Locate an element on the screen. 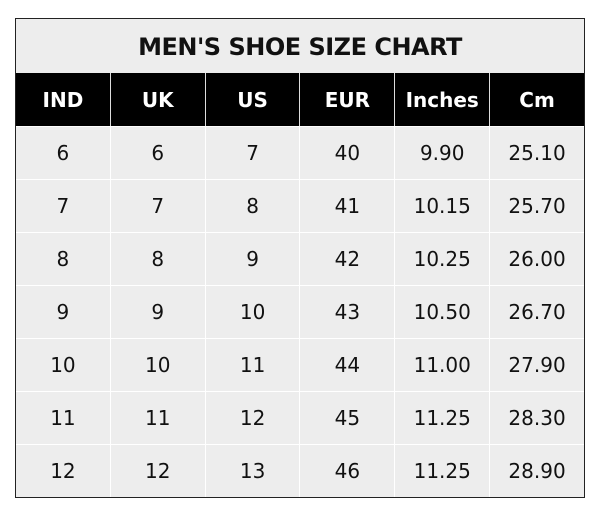 This screenshot has height=521, width=605. table-row: 10 10 11 44 11.00 27.90 is located at coordinates (300, 364).